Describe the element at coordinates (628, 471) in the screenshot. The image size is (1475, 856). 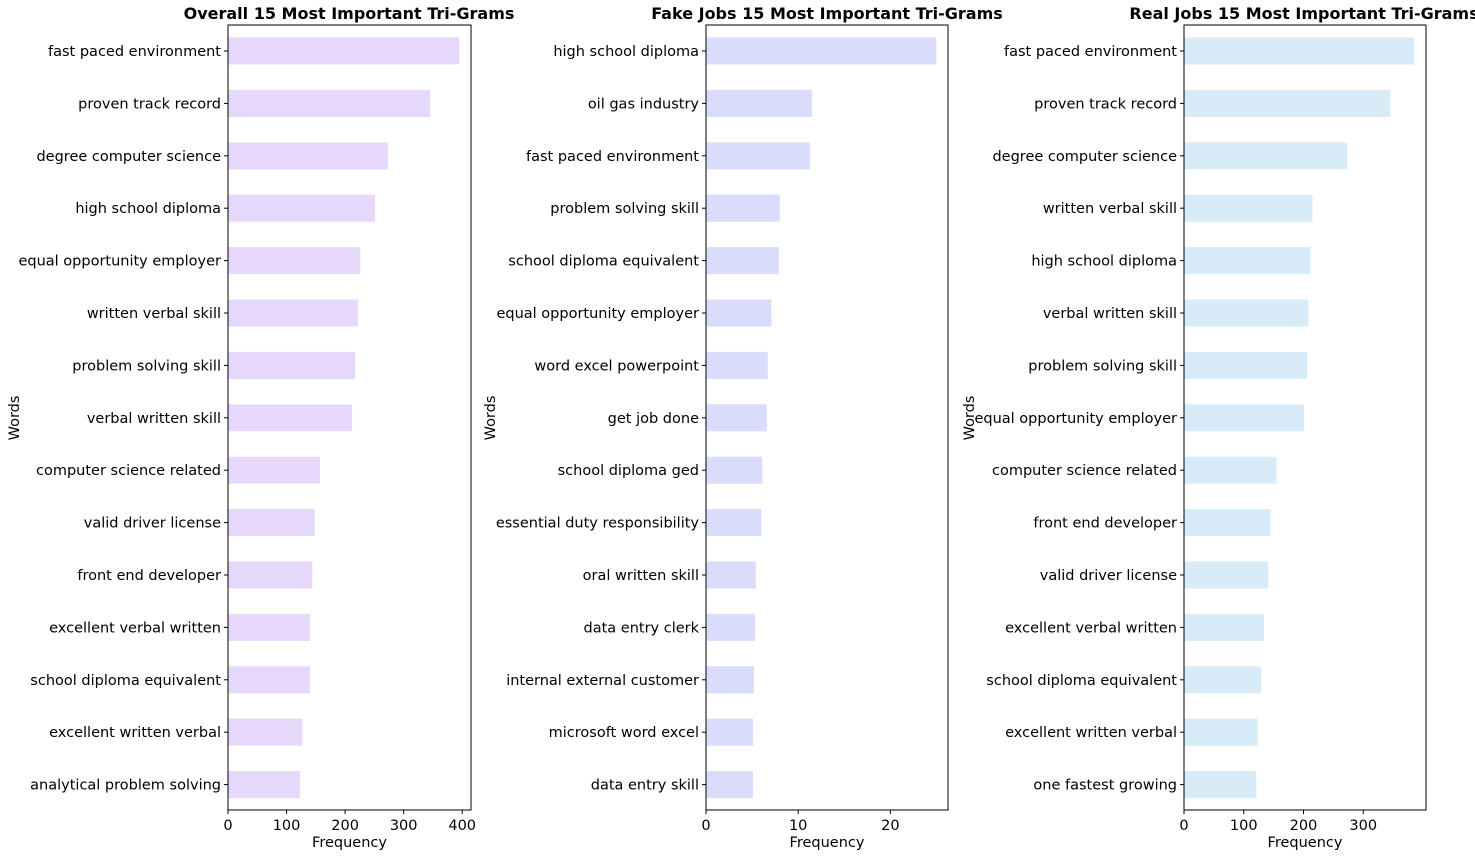
I see `category-label: school diploma ged` at that location.